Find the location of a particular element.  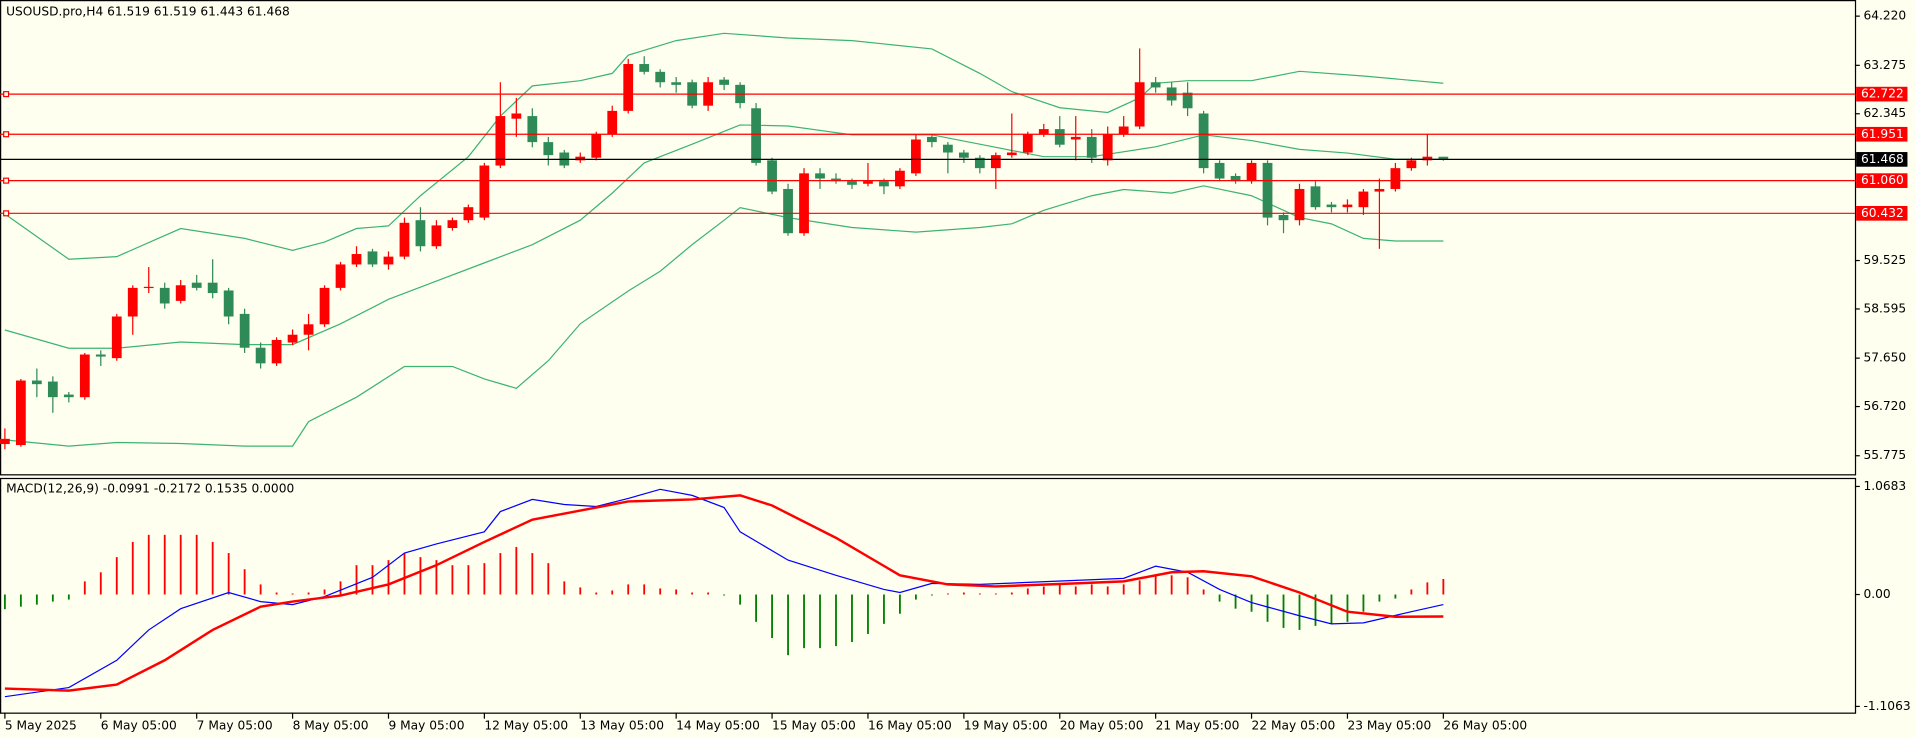

y-tick-label: 64.220 is located at coordinates (1884, 16).